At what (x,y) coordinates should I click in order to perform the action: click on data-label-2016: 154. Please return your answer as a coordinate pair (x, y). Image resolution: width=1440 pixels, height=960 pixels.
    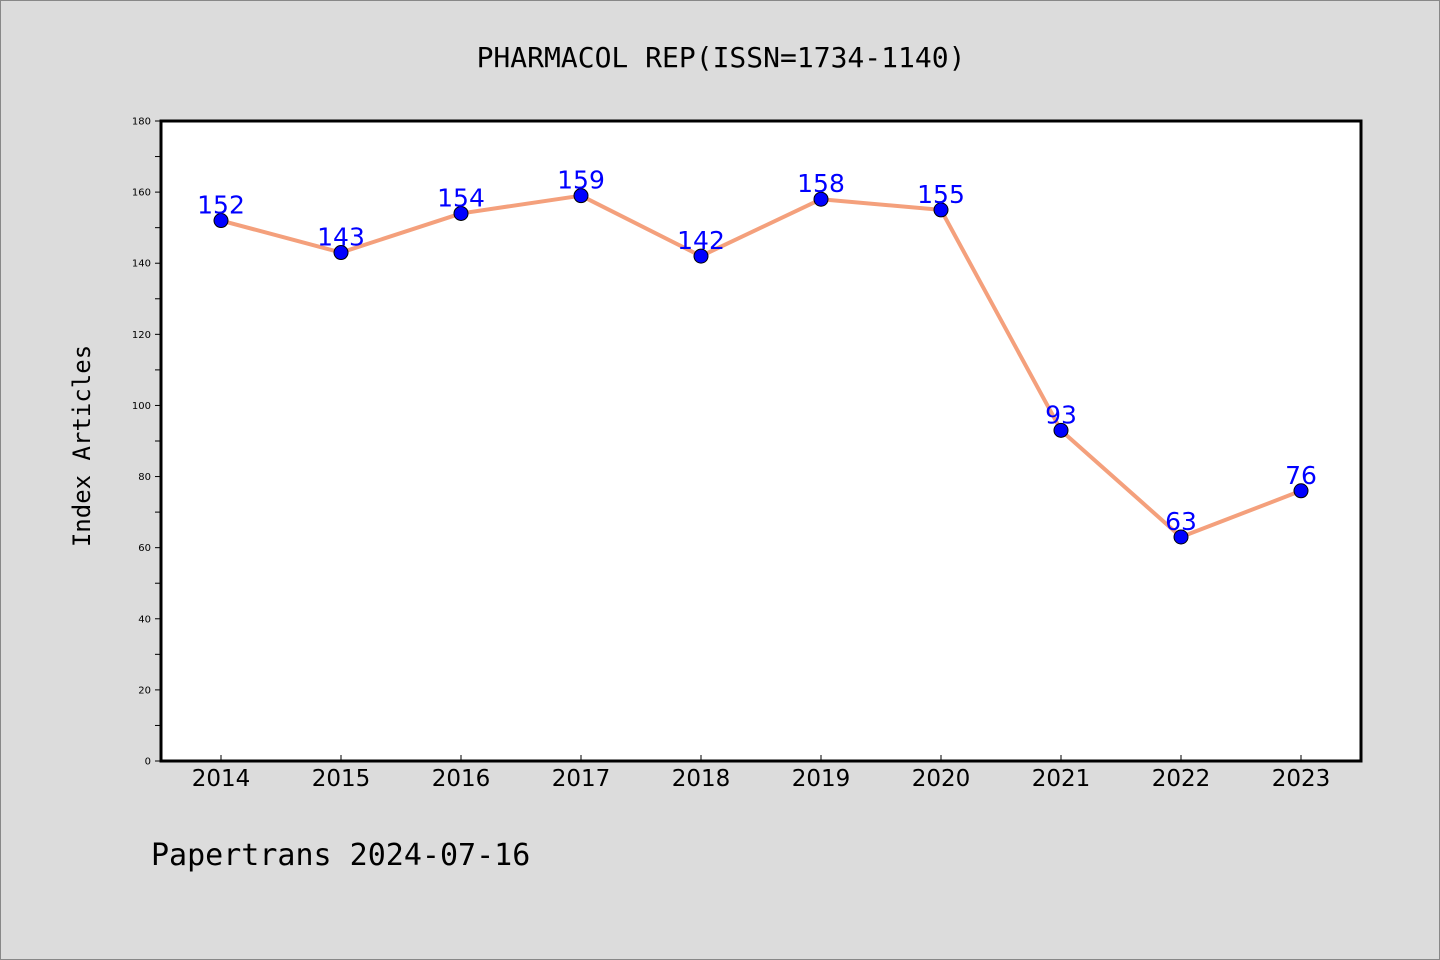
    Looking at the image, I should click on (461, 197).